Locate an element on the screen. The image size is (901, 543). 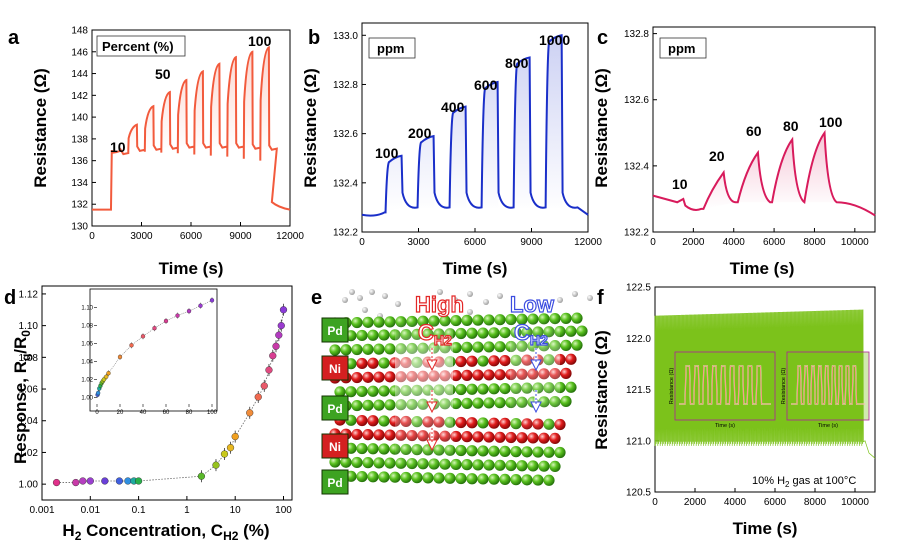
inset-y-label: Resistance (Ω) is located at coordinates (672, 386).